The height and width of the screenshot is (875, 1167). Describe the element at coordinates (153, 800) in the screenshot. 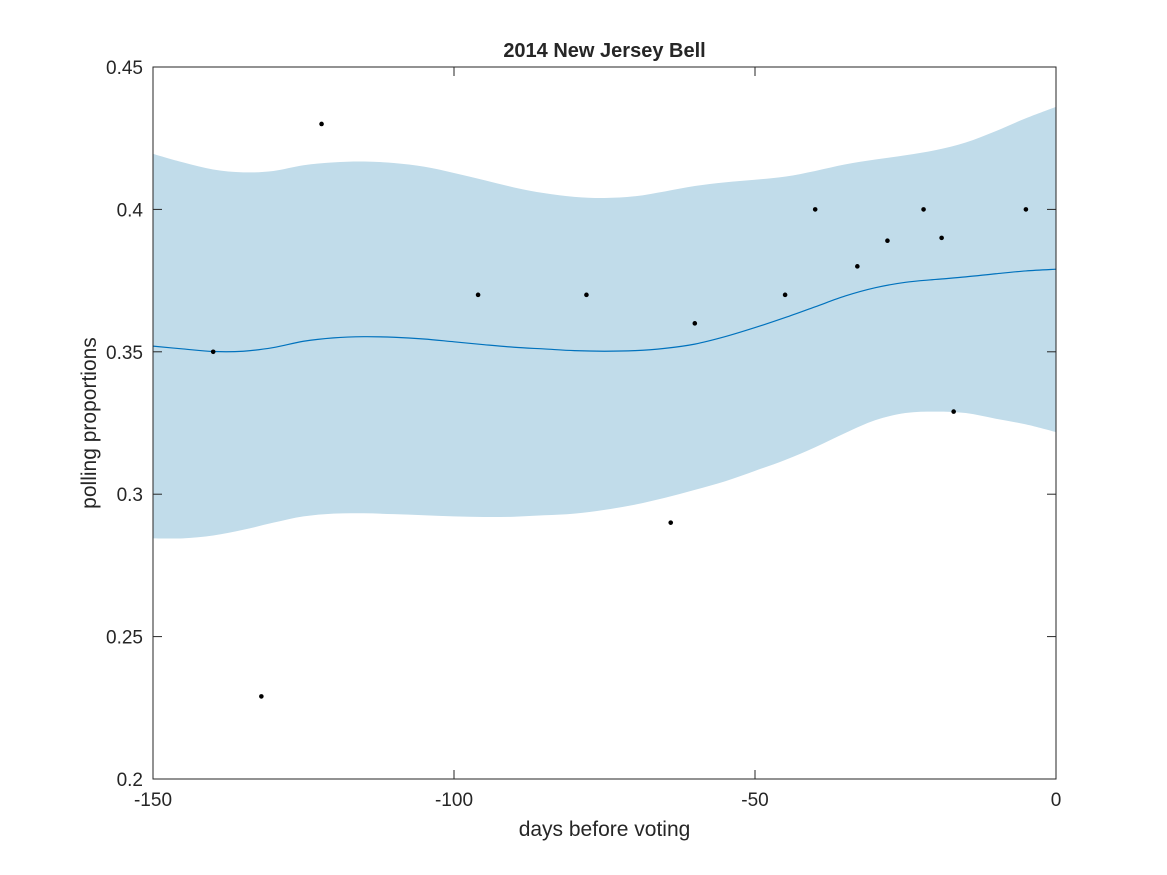

I see `x-tick-label: -150` at that location.